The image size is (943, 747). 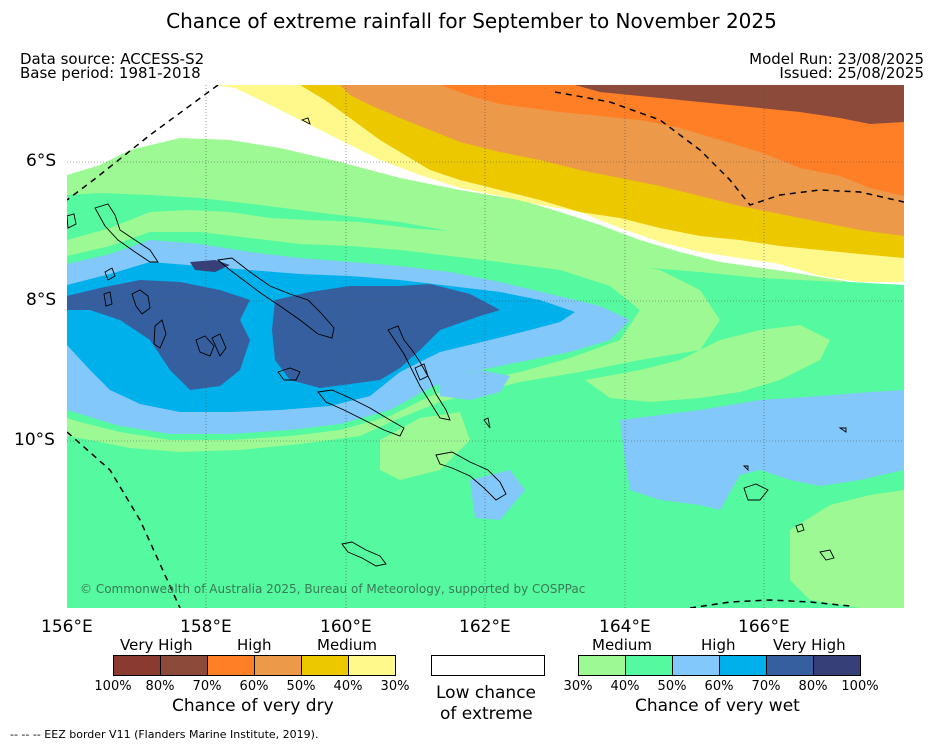 I want to click on wet-tick-0: 30%, so click(x=578, y=686).